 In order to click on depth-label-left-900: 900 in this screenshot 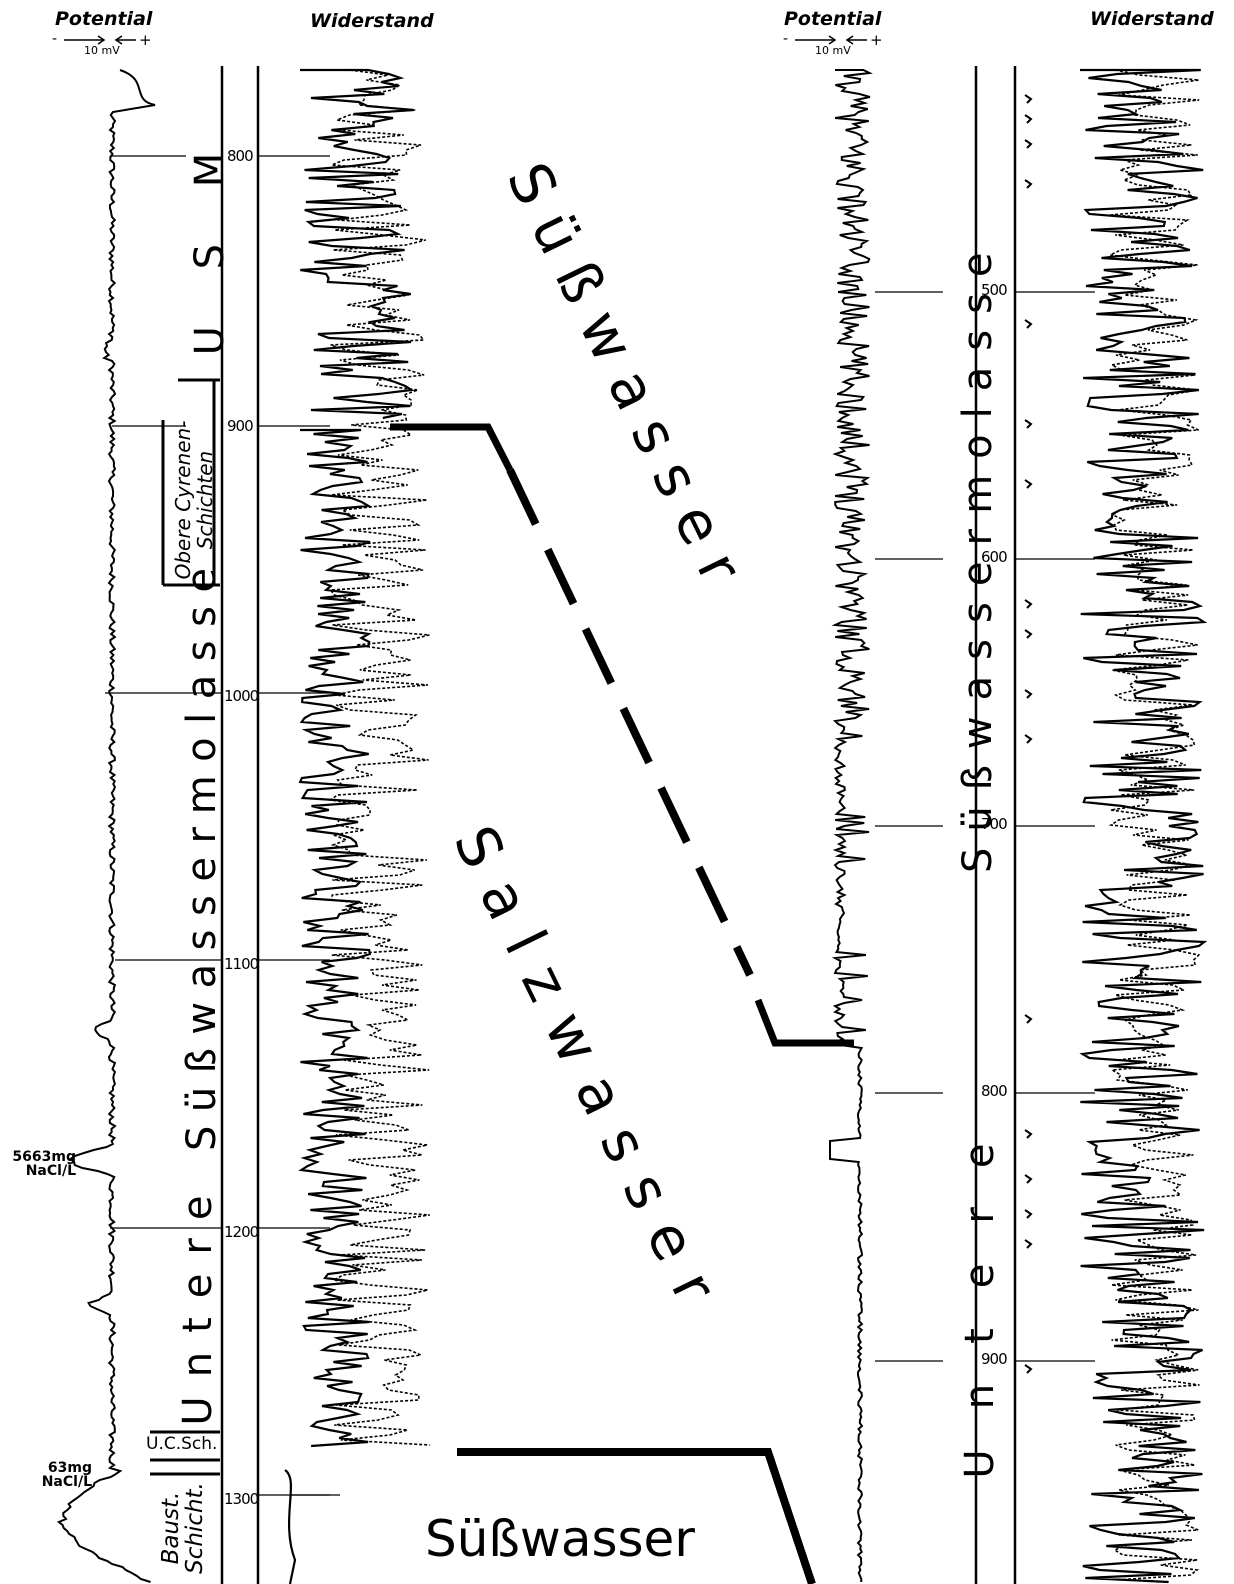, I will do `click(240, 426)`.